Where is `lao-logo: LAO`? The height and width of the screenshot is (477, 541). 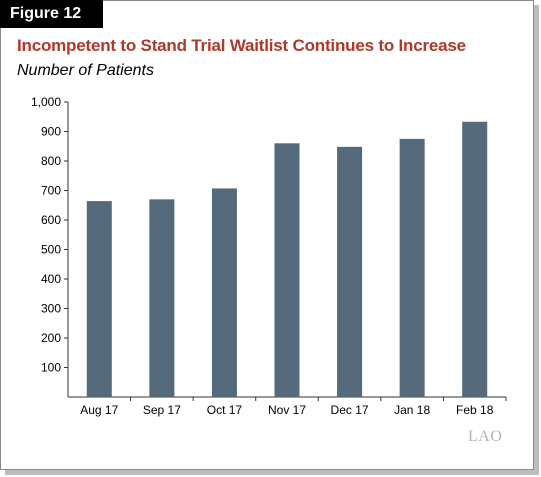
lao-logo: LAO is located at coordinates (485, 436).